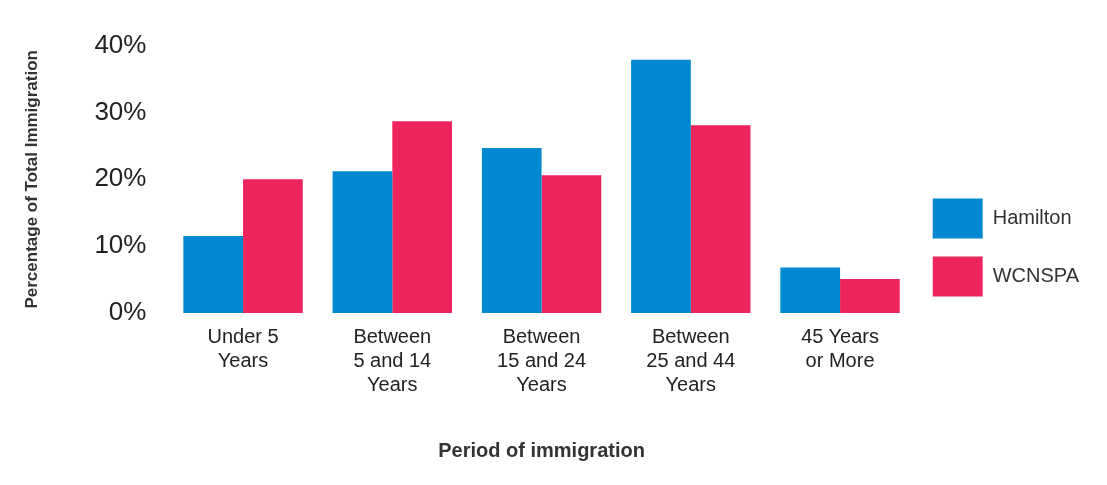  What do you see at coordinates (243, 347) in the screenshot?
I see `x-tick-label: Under 5 Years` at bounding box center [243, 347].